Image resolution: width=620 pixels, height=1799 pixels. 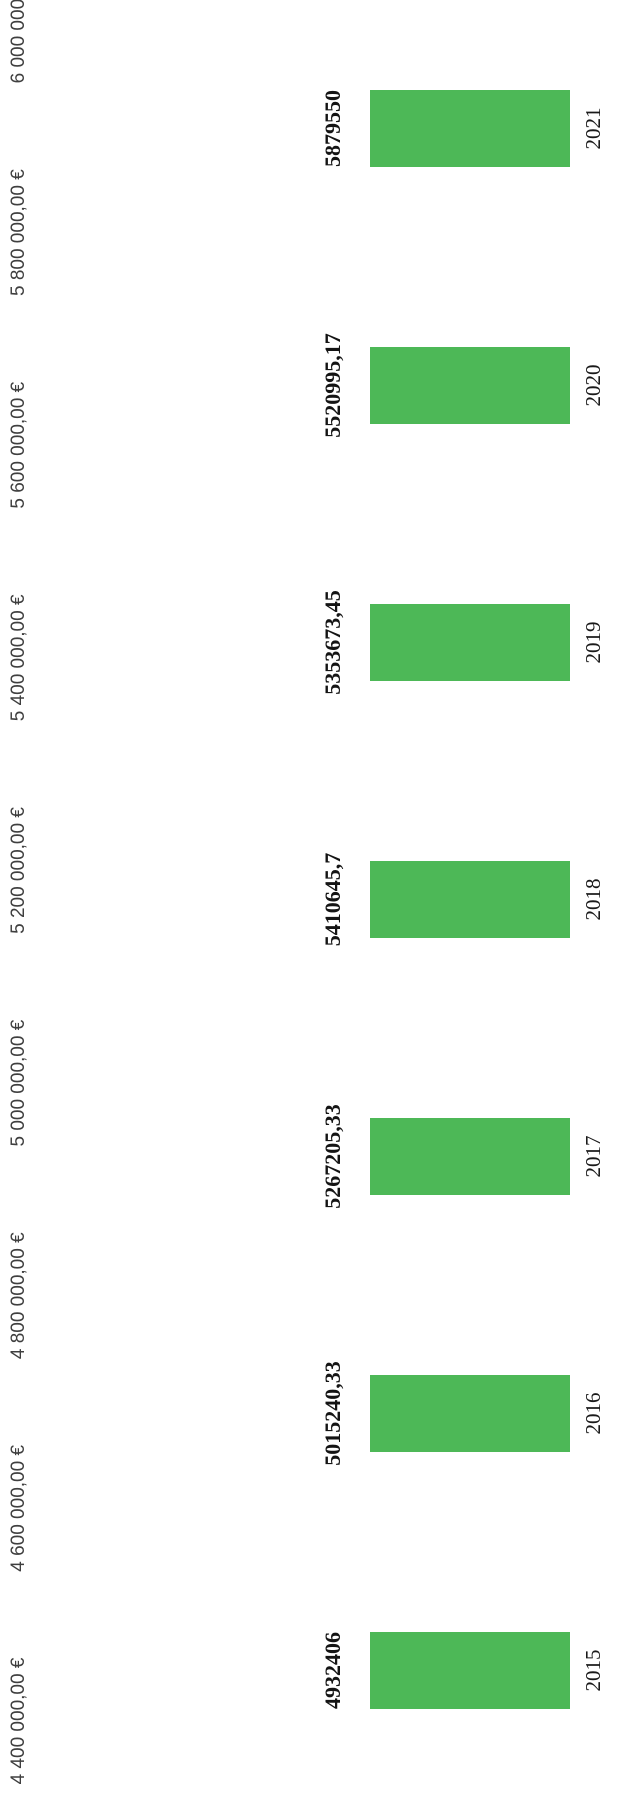 I want to click on category-label: 2021, so click(x=593, y=129).